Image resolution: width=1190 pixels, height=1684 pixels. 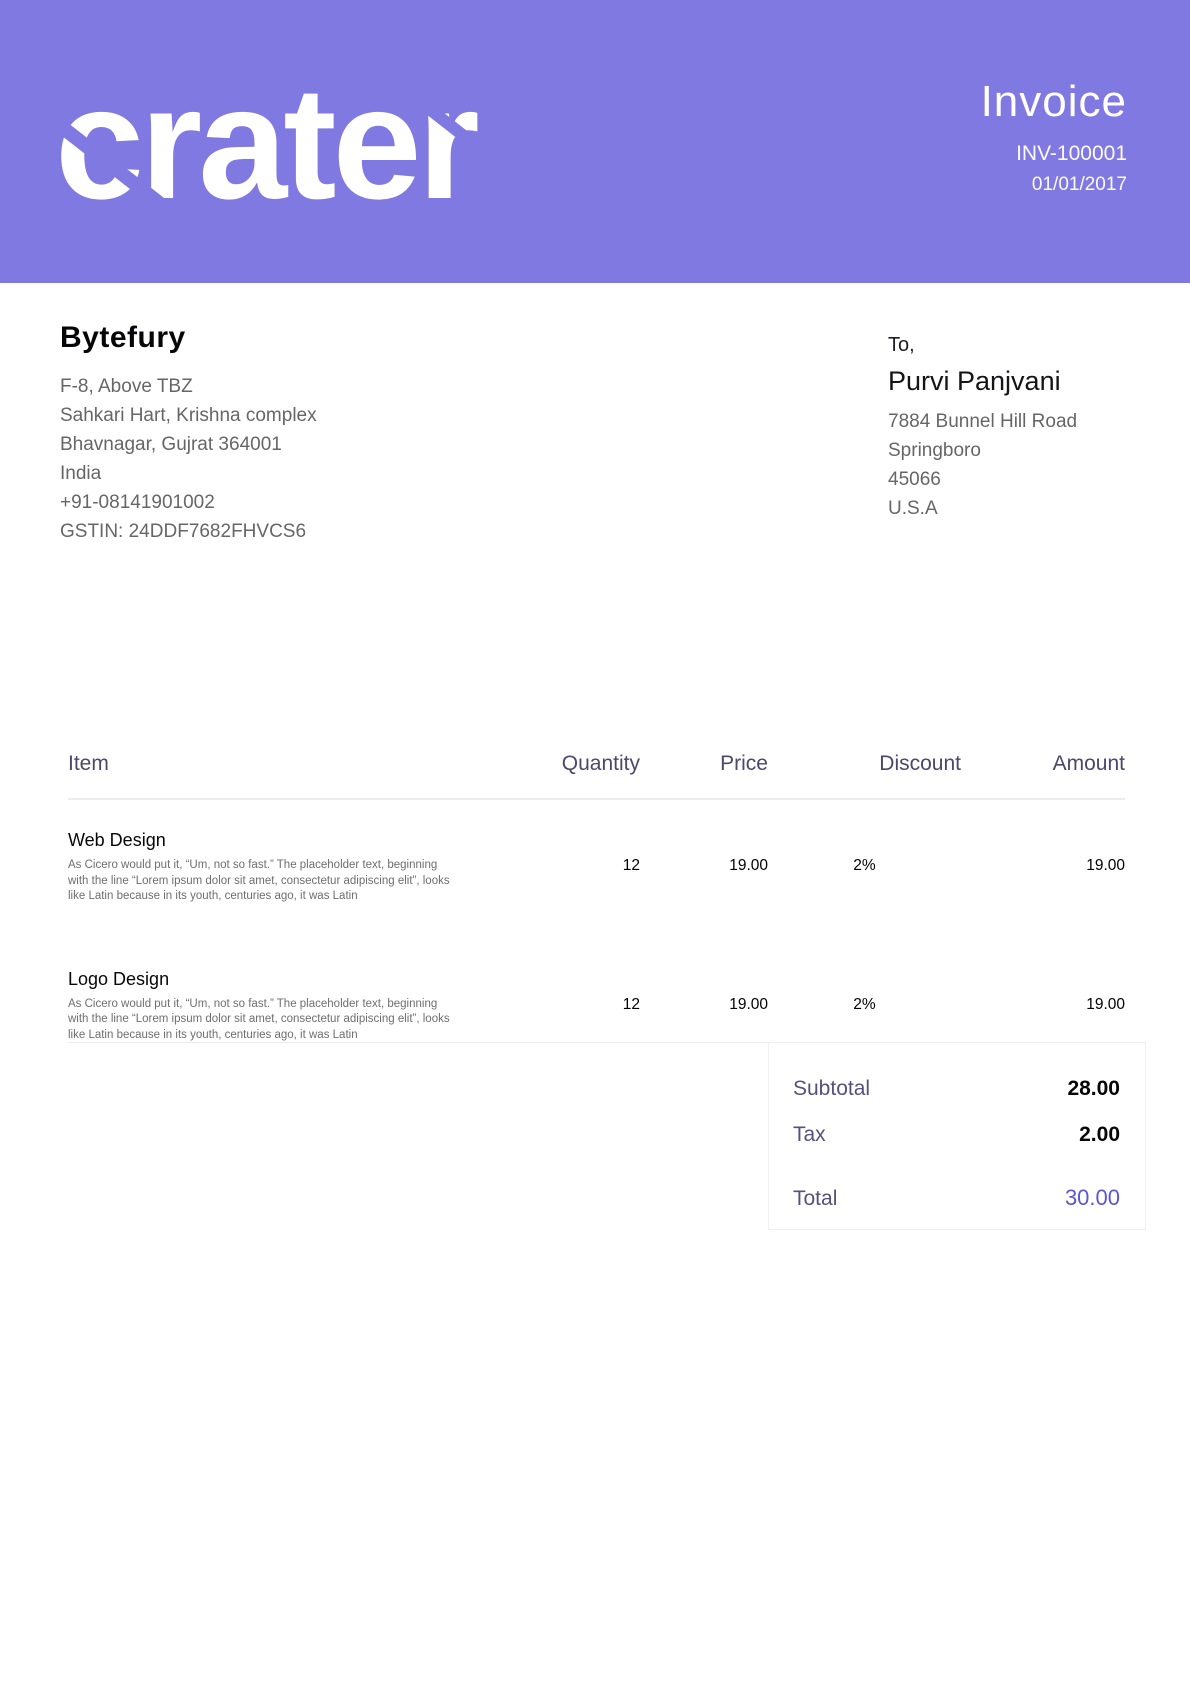 I want to click on billing-address-line: 7884 Bunnel Hill Road, so click(x=983, y=421).